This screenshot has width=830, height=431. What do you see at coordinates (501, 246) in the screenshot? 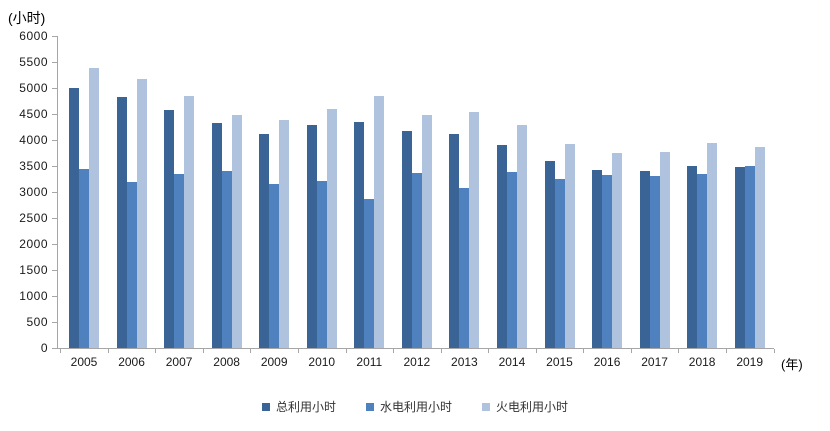
I see `bar-2014-s0` at bounding box center [501, 246].